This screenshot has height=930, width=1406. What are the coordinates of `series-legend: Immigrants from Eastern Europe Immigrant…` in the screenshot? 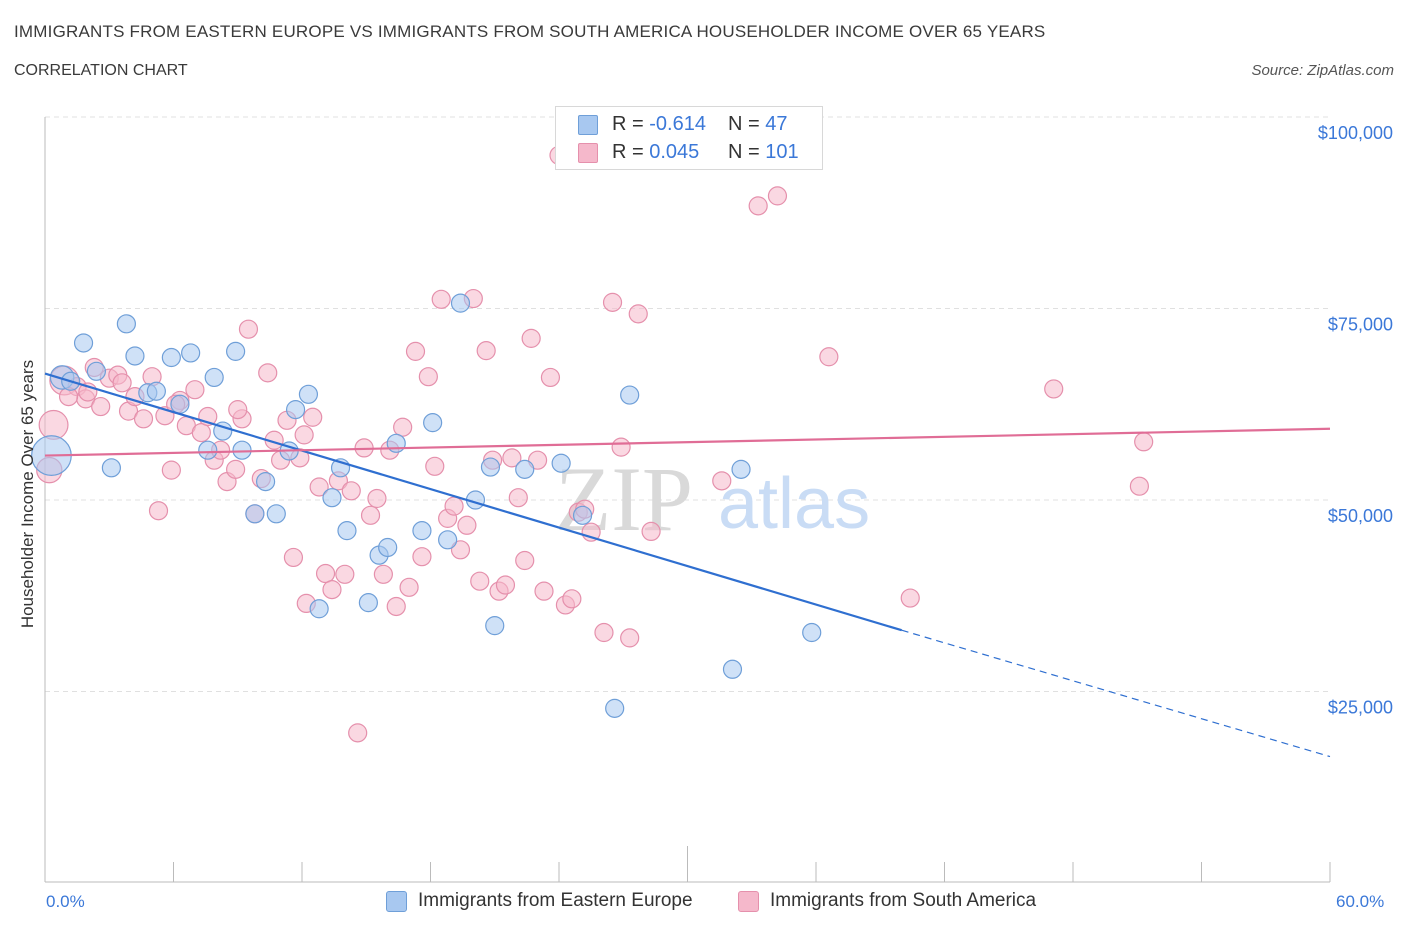 It's located at (703, 903).